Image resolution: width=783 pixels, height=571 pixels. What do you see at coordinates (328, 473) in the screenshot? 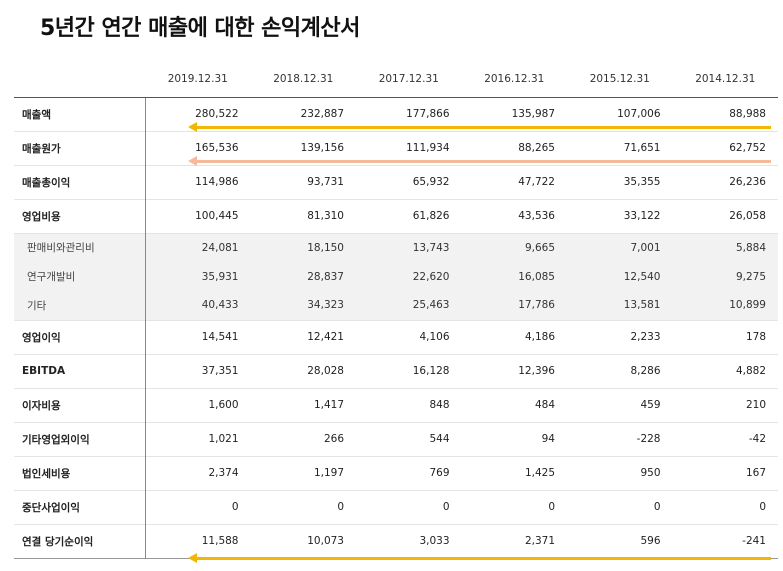
I see `cell-value: 1,197` at bounding box center [328, 473].